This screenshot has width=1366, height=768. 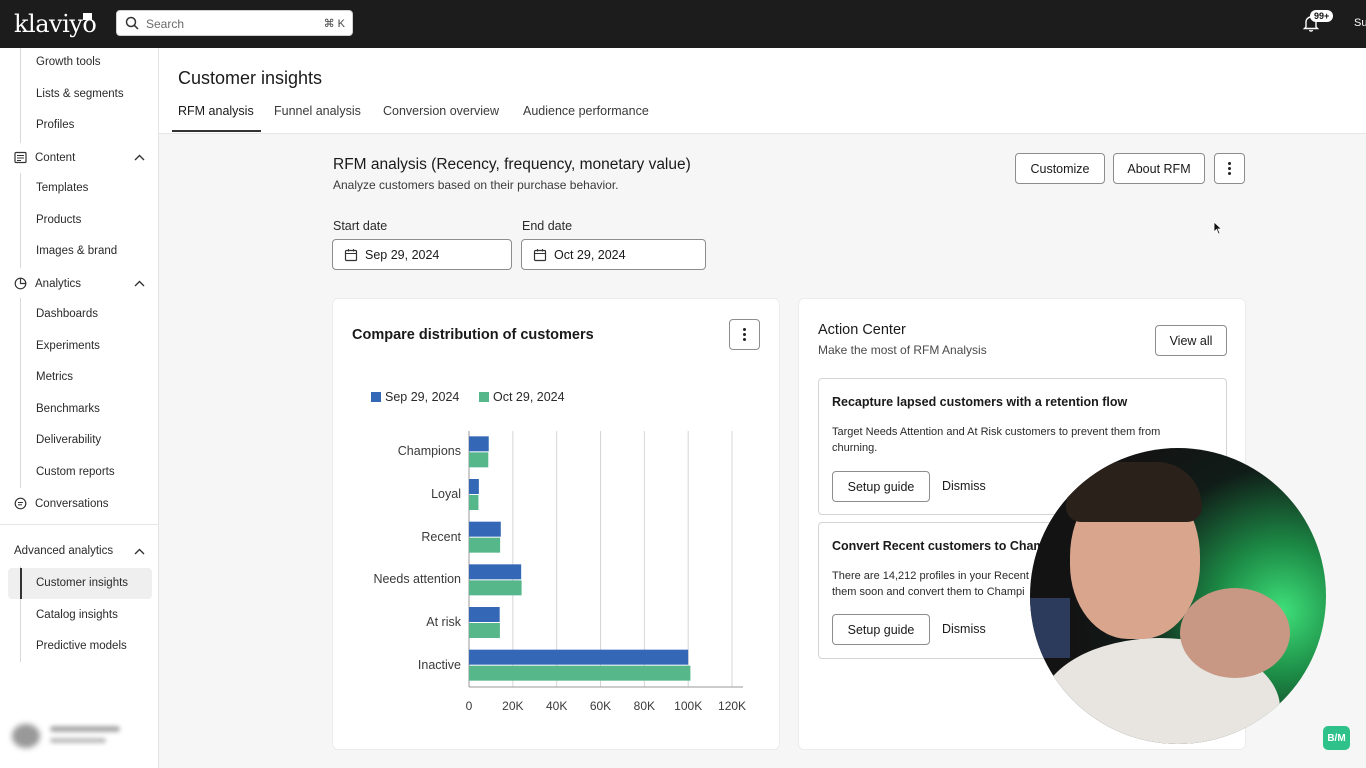 I want to click on start-date-value: Sep 29, 2024, so click(x=402, y=255).